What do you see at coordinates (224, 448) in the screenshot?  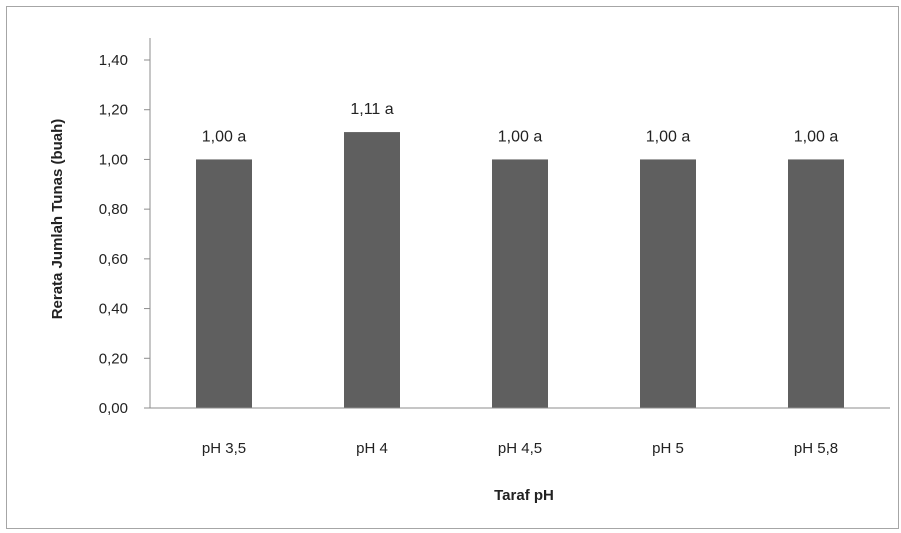 I see `x-tick-label: pH 3,5` at bounding box center [224, 448].